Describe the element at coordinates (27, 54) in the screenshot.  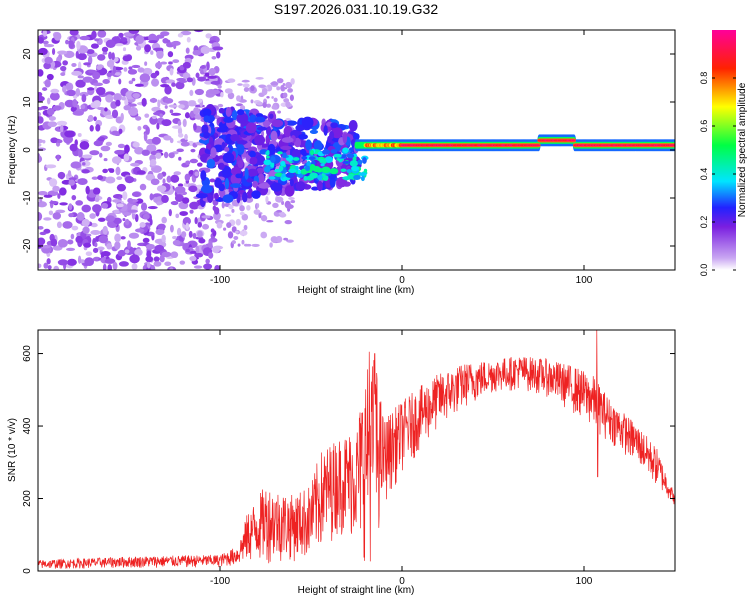
I see `y-tick-label: 20` at that location.